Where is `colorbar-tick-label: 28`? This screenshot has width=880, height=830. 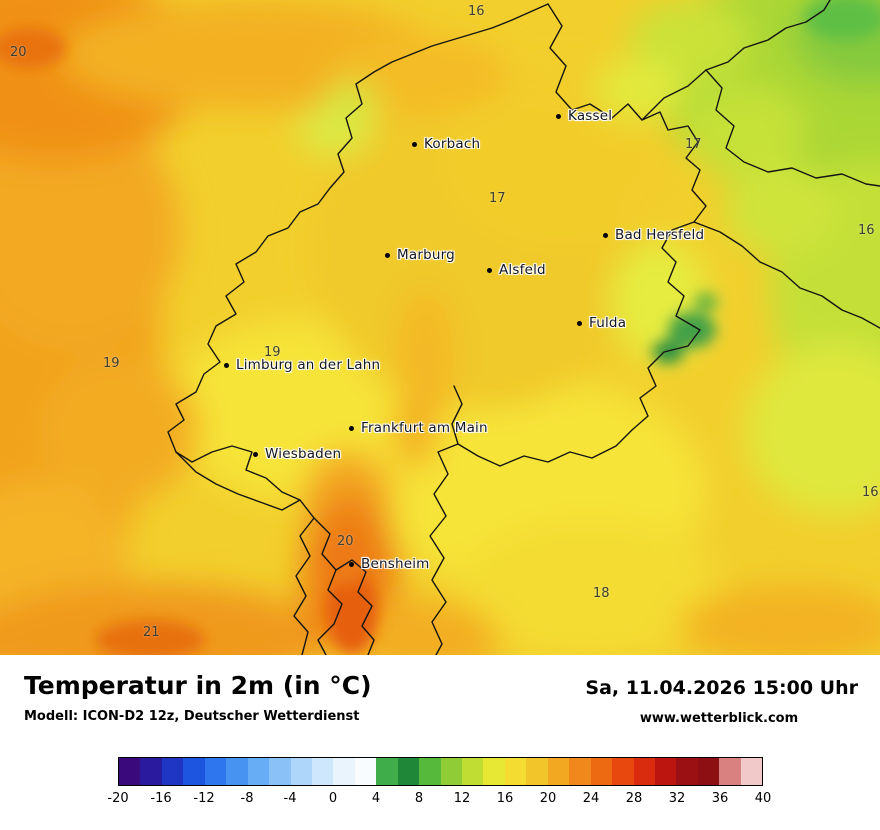
colorbar-tick-label: 28 is located at coordinates (634, 798).